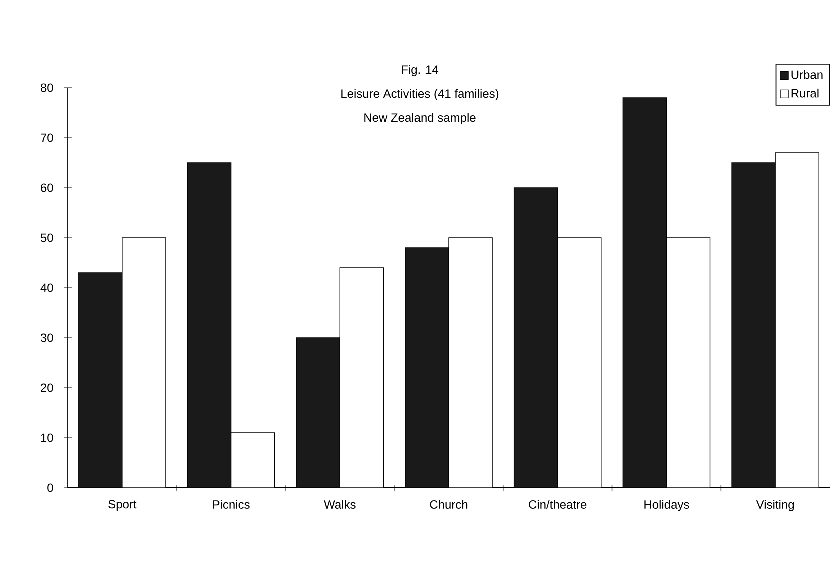 This screenshot has width=838, height=569. I want to click on text: New Zealand sample, so click(420, 118).